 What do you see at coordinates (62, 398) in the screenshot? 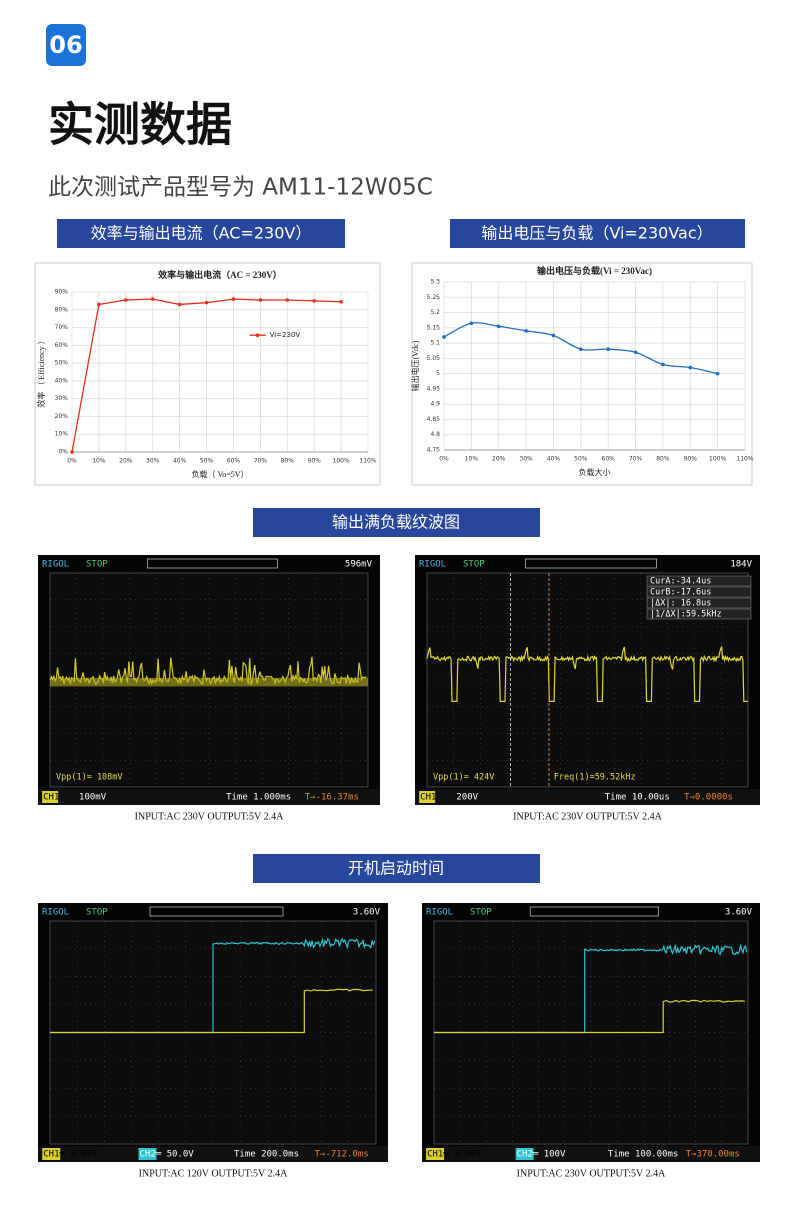
I see `y-tick-label: 30%` at bounding box center [62, 398].